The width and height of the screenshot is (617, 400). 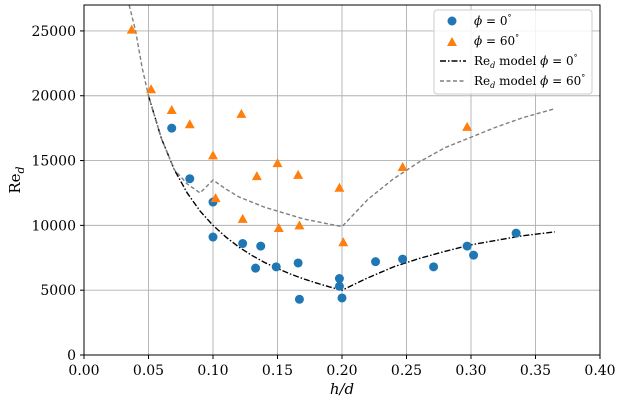 What do you see at coordinates (452, 21) in the screenshot?
I see `legend-marker-phi0` at bounding box center [452, 21].